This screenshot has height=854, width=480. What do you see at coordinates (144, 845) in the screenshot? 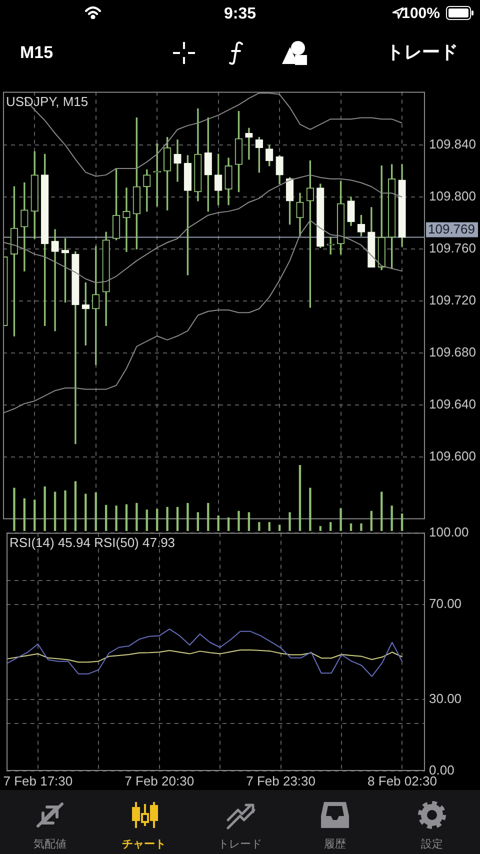
I see `text: チャート` at bounding box center [144, 845].